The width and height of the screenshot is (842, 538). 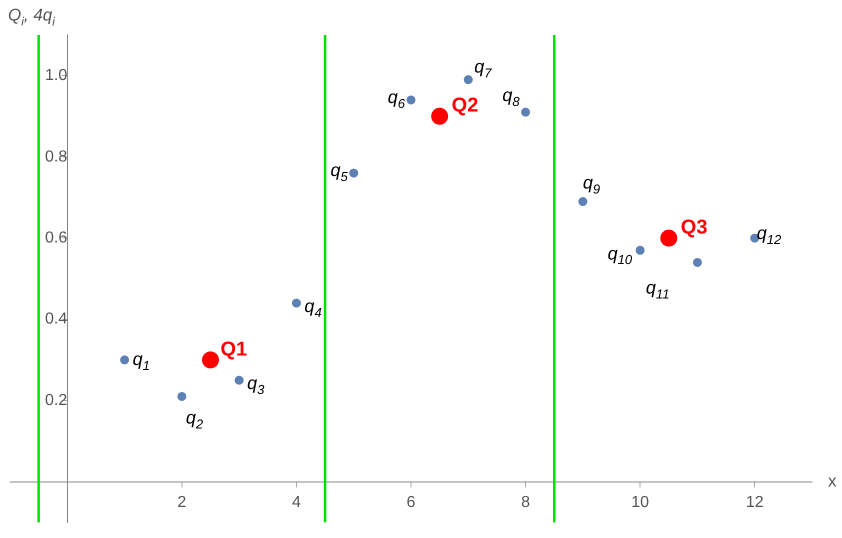 I want to click on y-tick-label: 0.8, so click(x=56, y=157).